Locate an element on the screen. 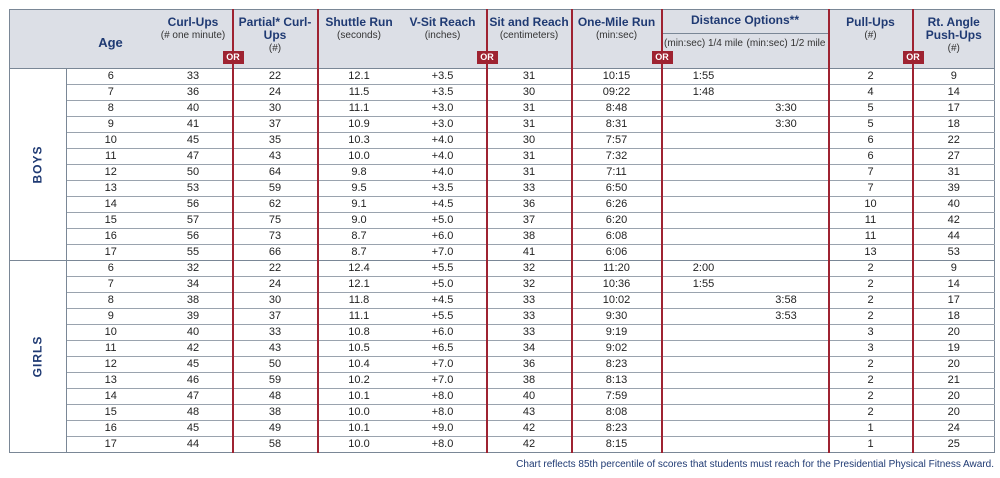 This screenshot has height=478, width=1000. table-row: 11 47 43 10.0 +4.0 31 7:32 6 27 is located at coordinates (502, 156).